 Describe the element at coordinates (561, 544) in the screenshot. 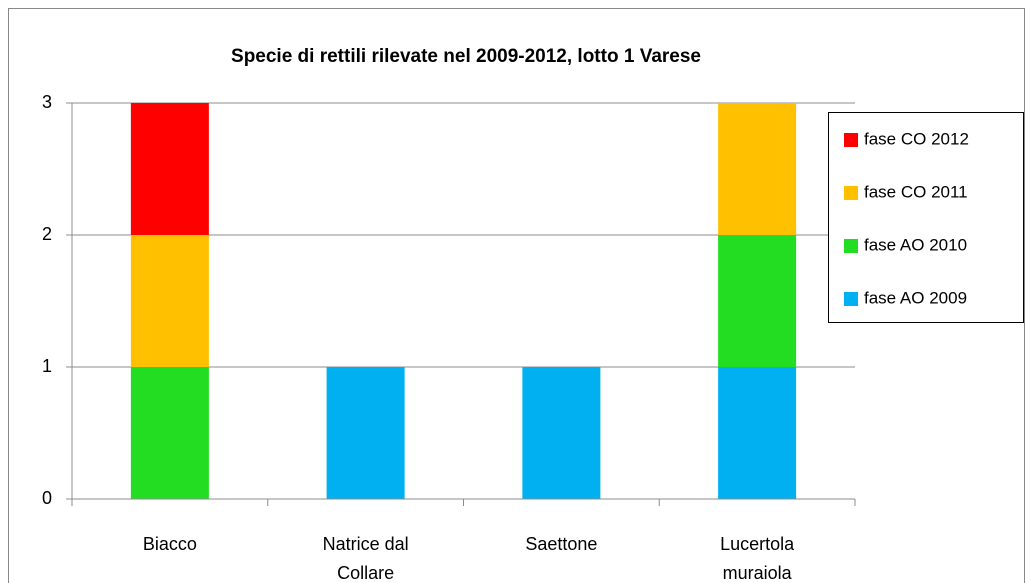

I see `x-tick-label: Saettone` at that location.